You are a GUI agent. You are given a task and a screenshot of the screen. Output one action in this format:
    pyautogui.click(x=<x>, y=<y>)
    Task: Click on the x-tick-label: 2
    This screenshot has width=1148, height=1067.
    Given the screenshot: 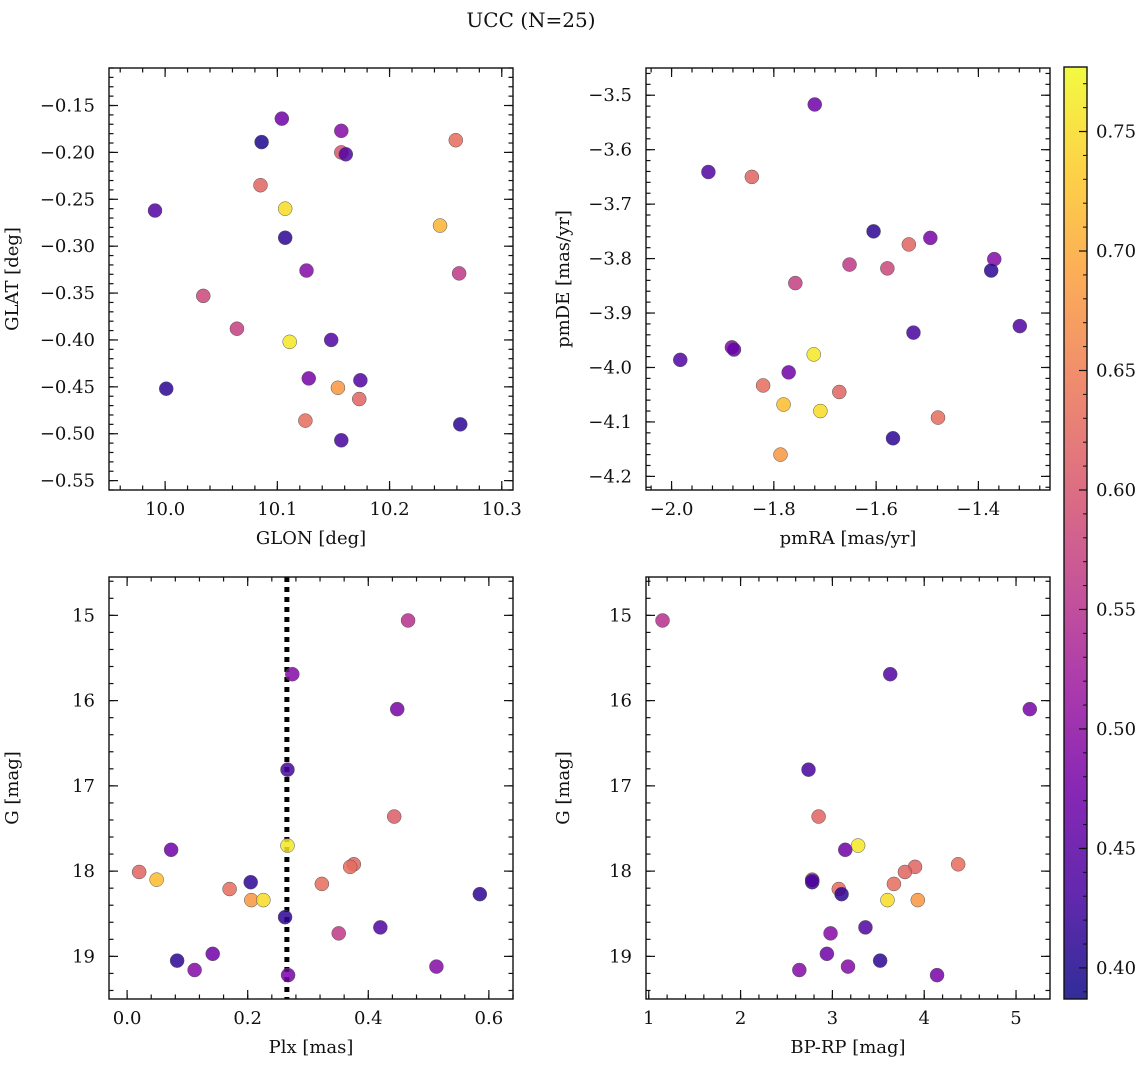 What is the action you would take?
    pyautogui.click(x=740, y=1018)
    